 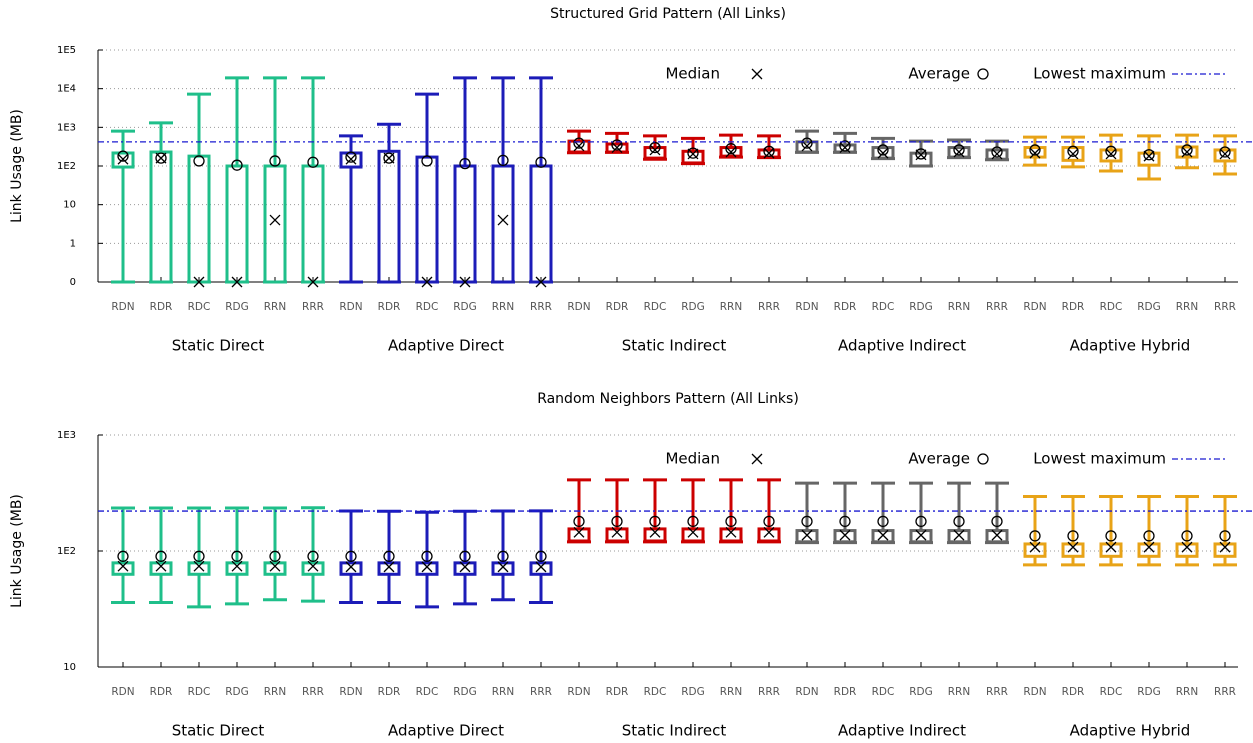 What do you see at coordinates (983, 74) in the screenshot?
I see `legend-average-marker` at bounding box center [983, 74].